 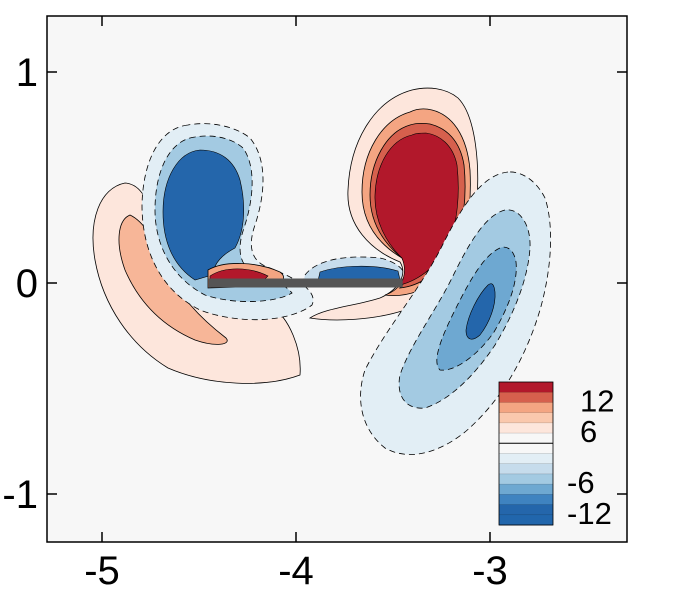 I want to click on contour-fill-negative-14-mid, so click(x=359, y=273).